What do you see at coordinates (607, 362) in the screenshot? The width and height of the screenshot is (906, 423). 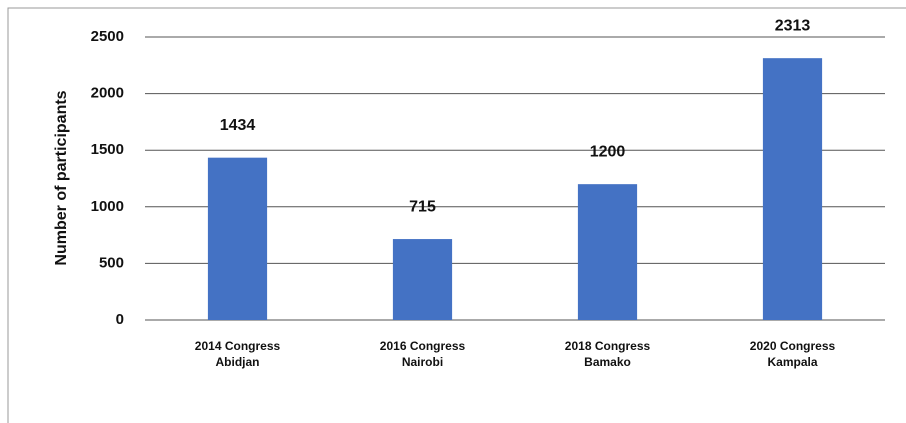 I see `x-tick-label: Bamako` at bounding box center [607, 362].